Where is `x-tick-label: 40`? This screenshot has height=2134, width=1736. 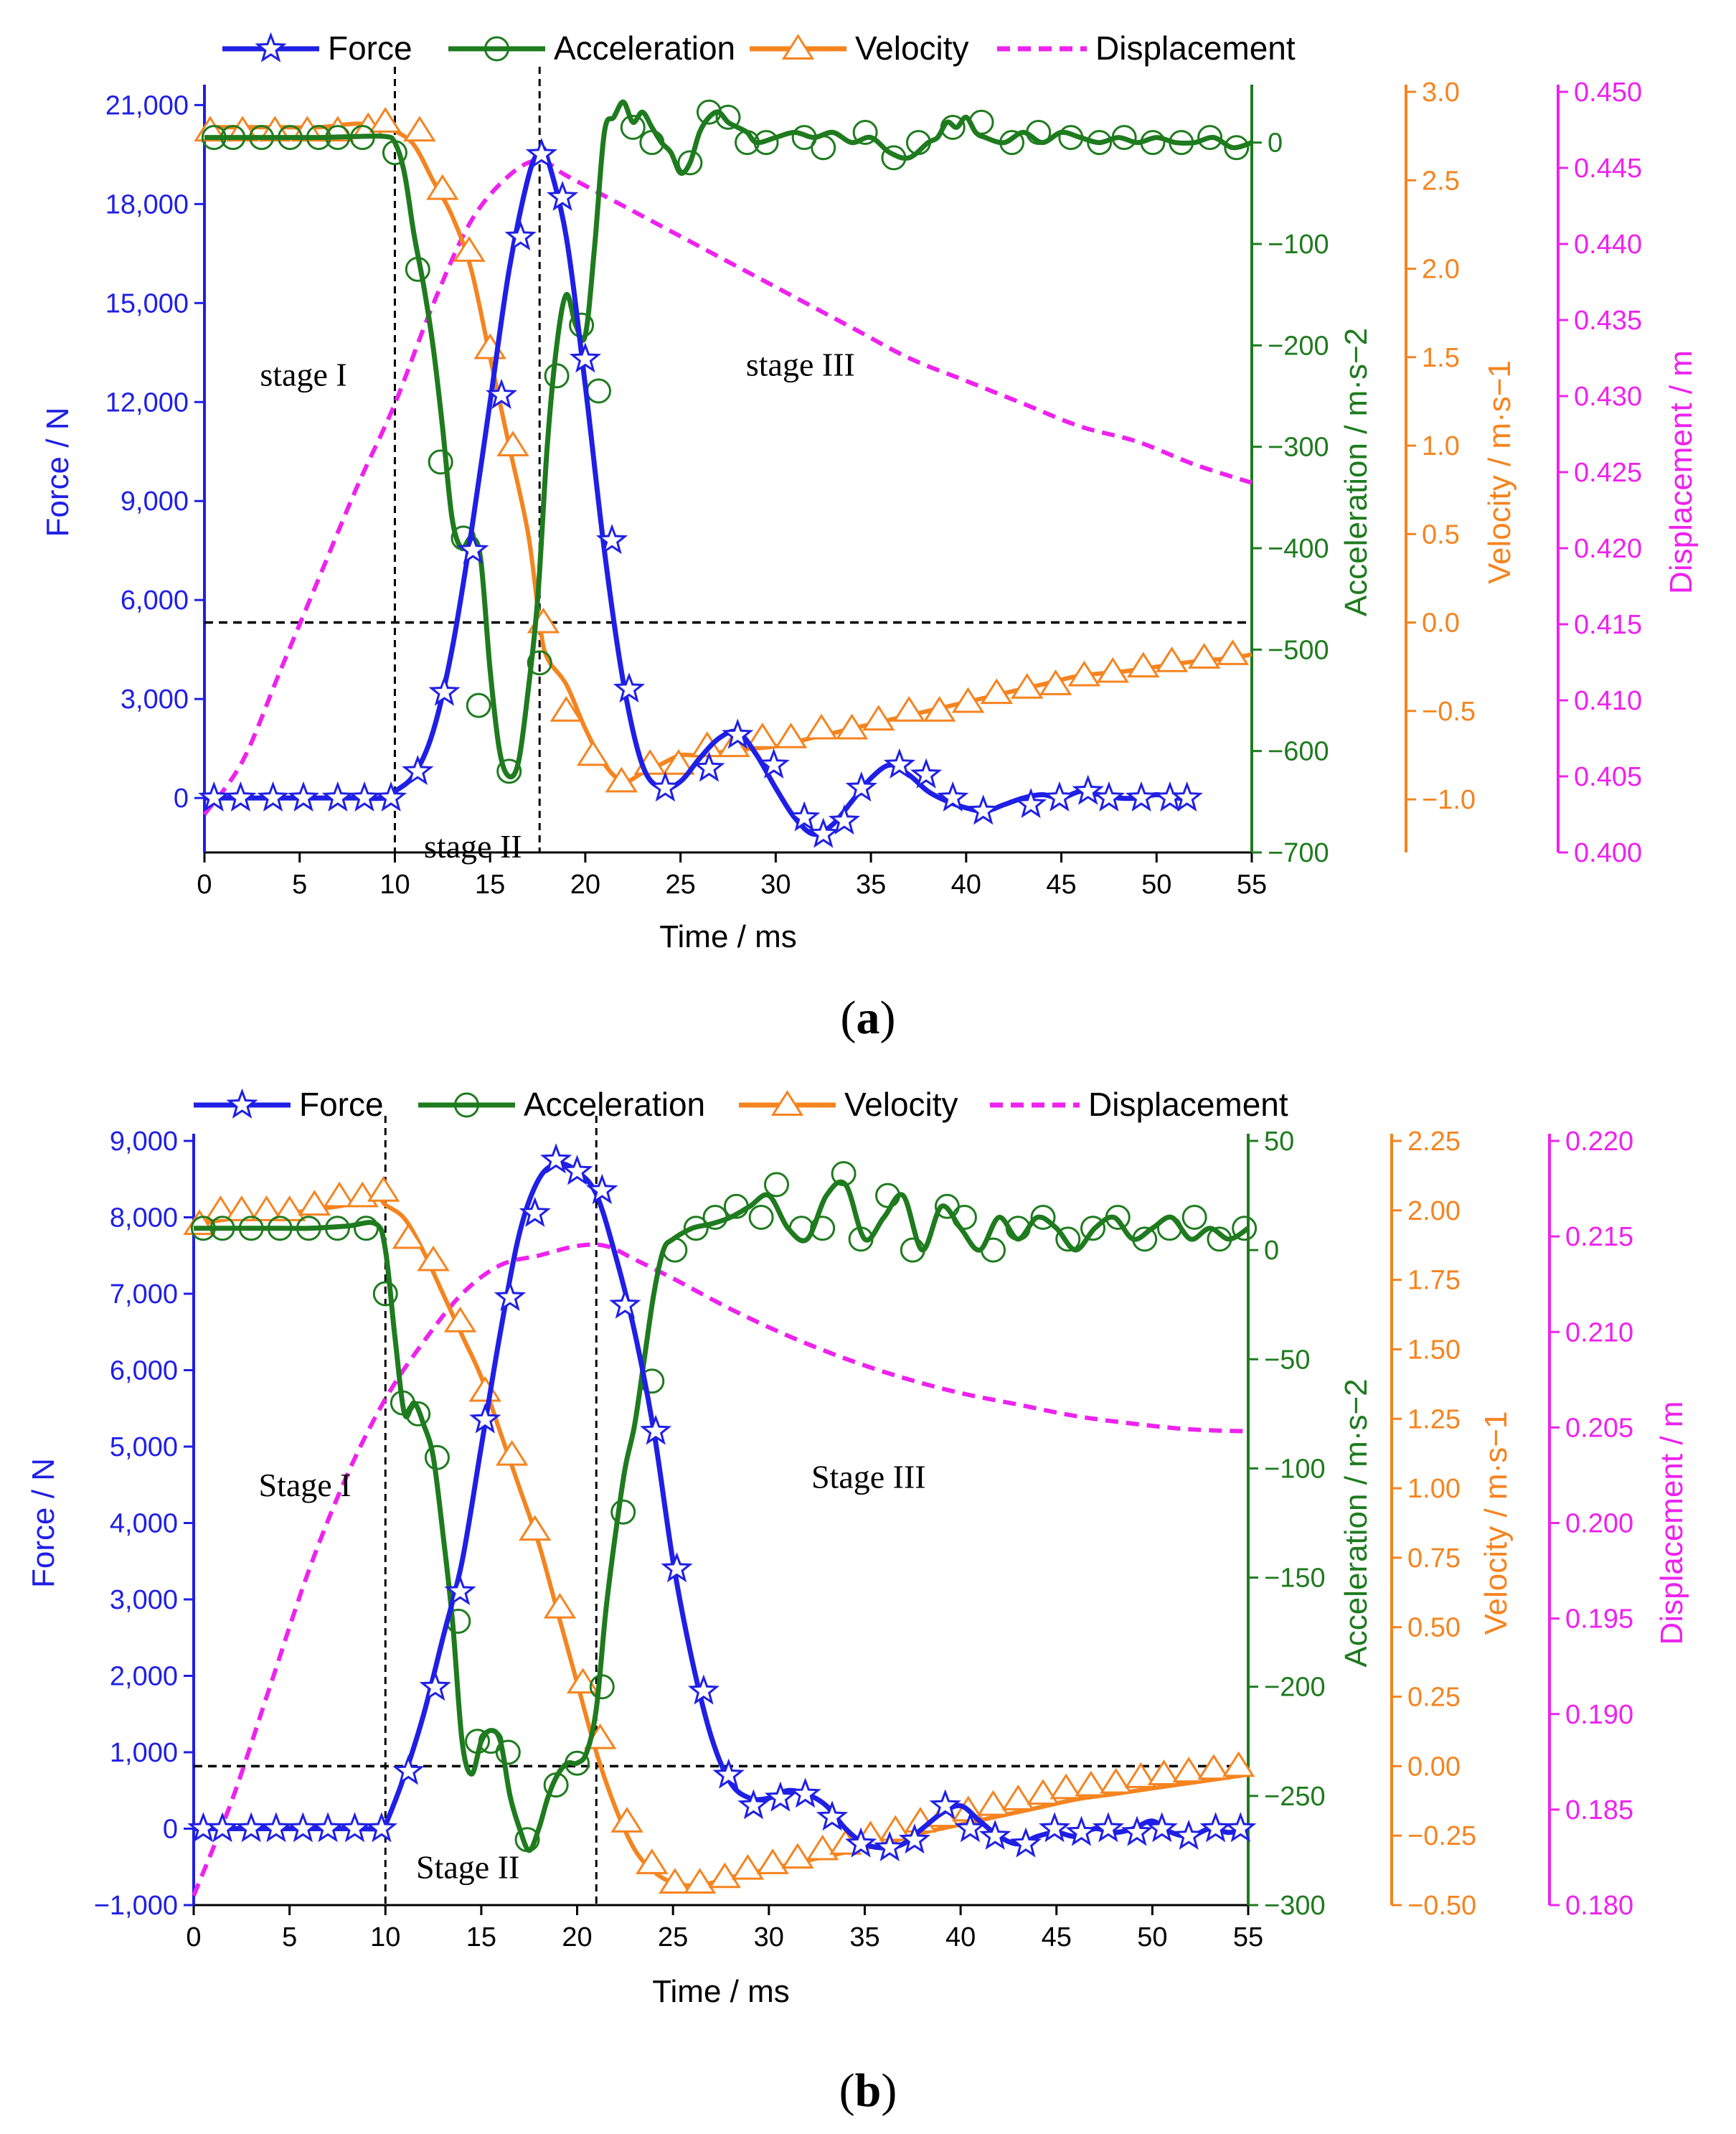 x-tick-label: 40 is located at coordinates (960, 1937).